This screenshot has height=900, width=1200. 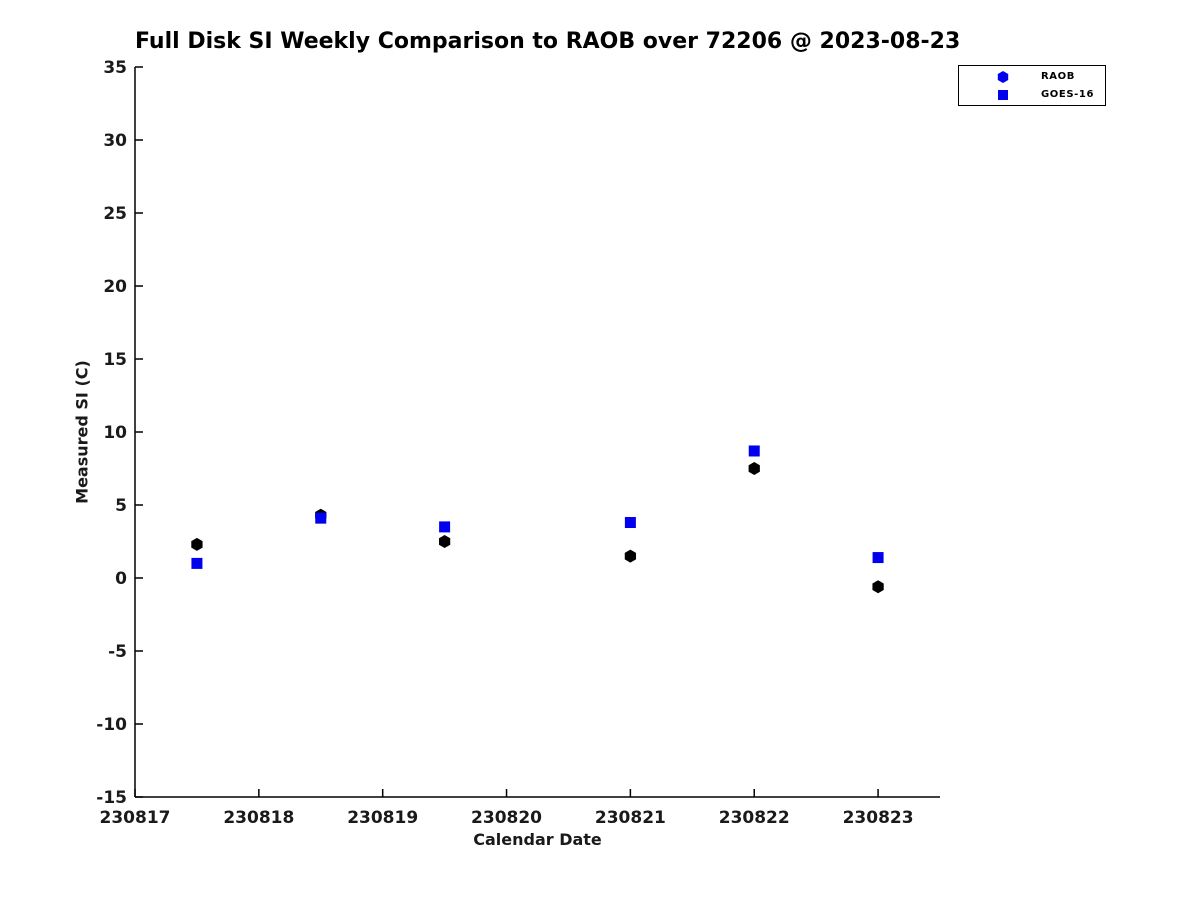 What do you see at coordinates (1003, 77) in the screenshot?
I see `raob-hexagon-icon` at bounding box center [1003, 77].